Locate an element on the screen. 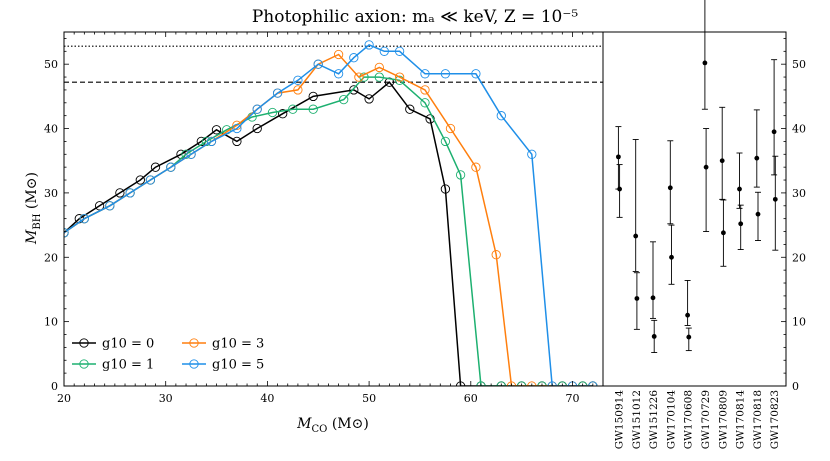 Image resolution: width=830 pixels, height=461 pixels. x-tick-label: 70 is located at coordinates (572, 398).